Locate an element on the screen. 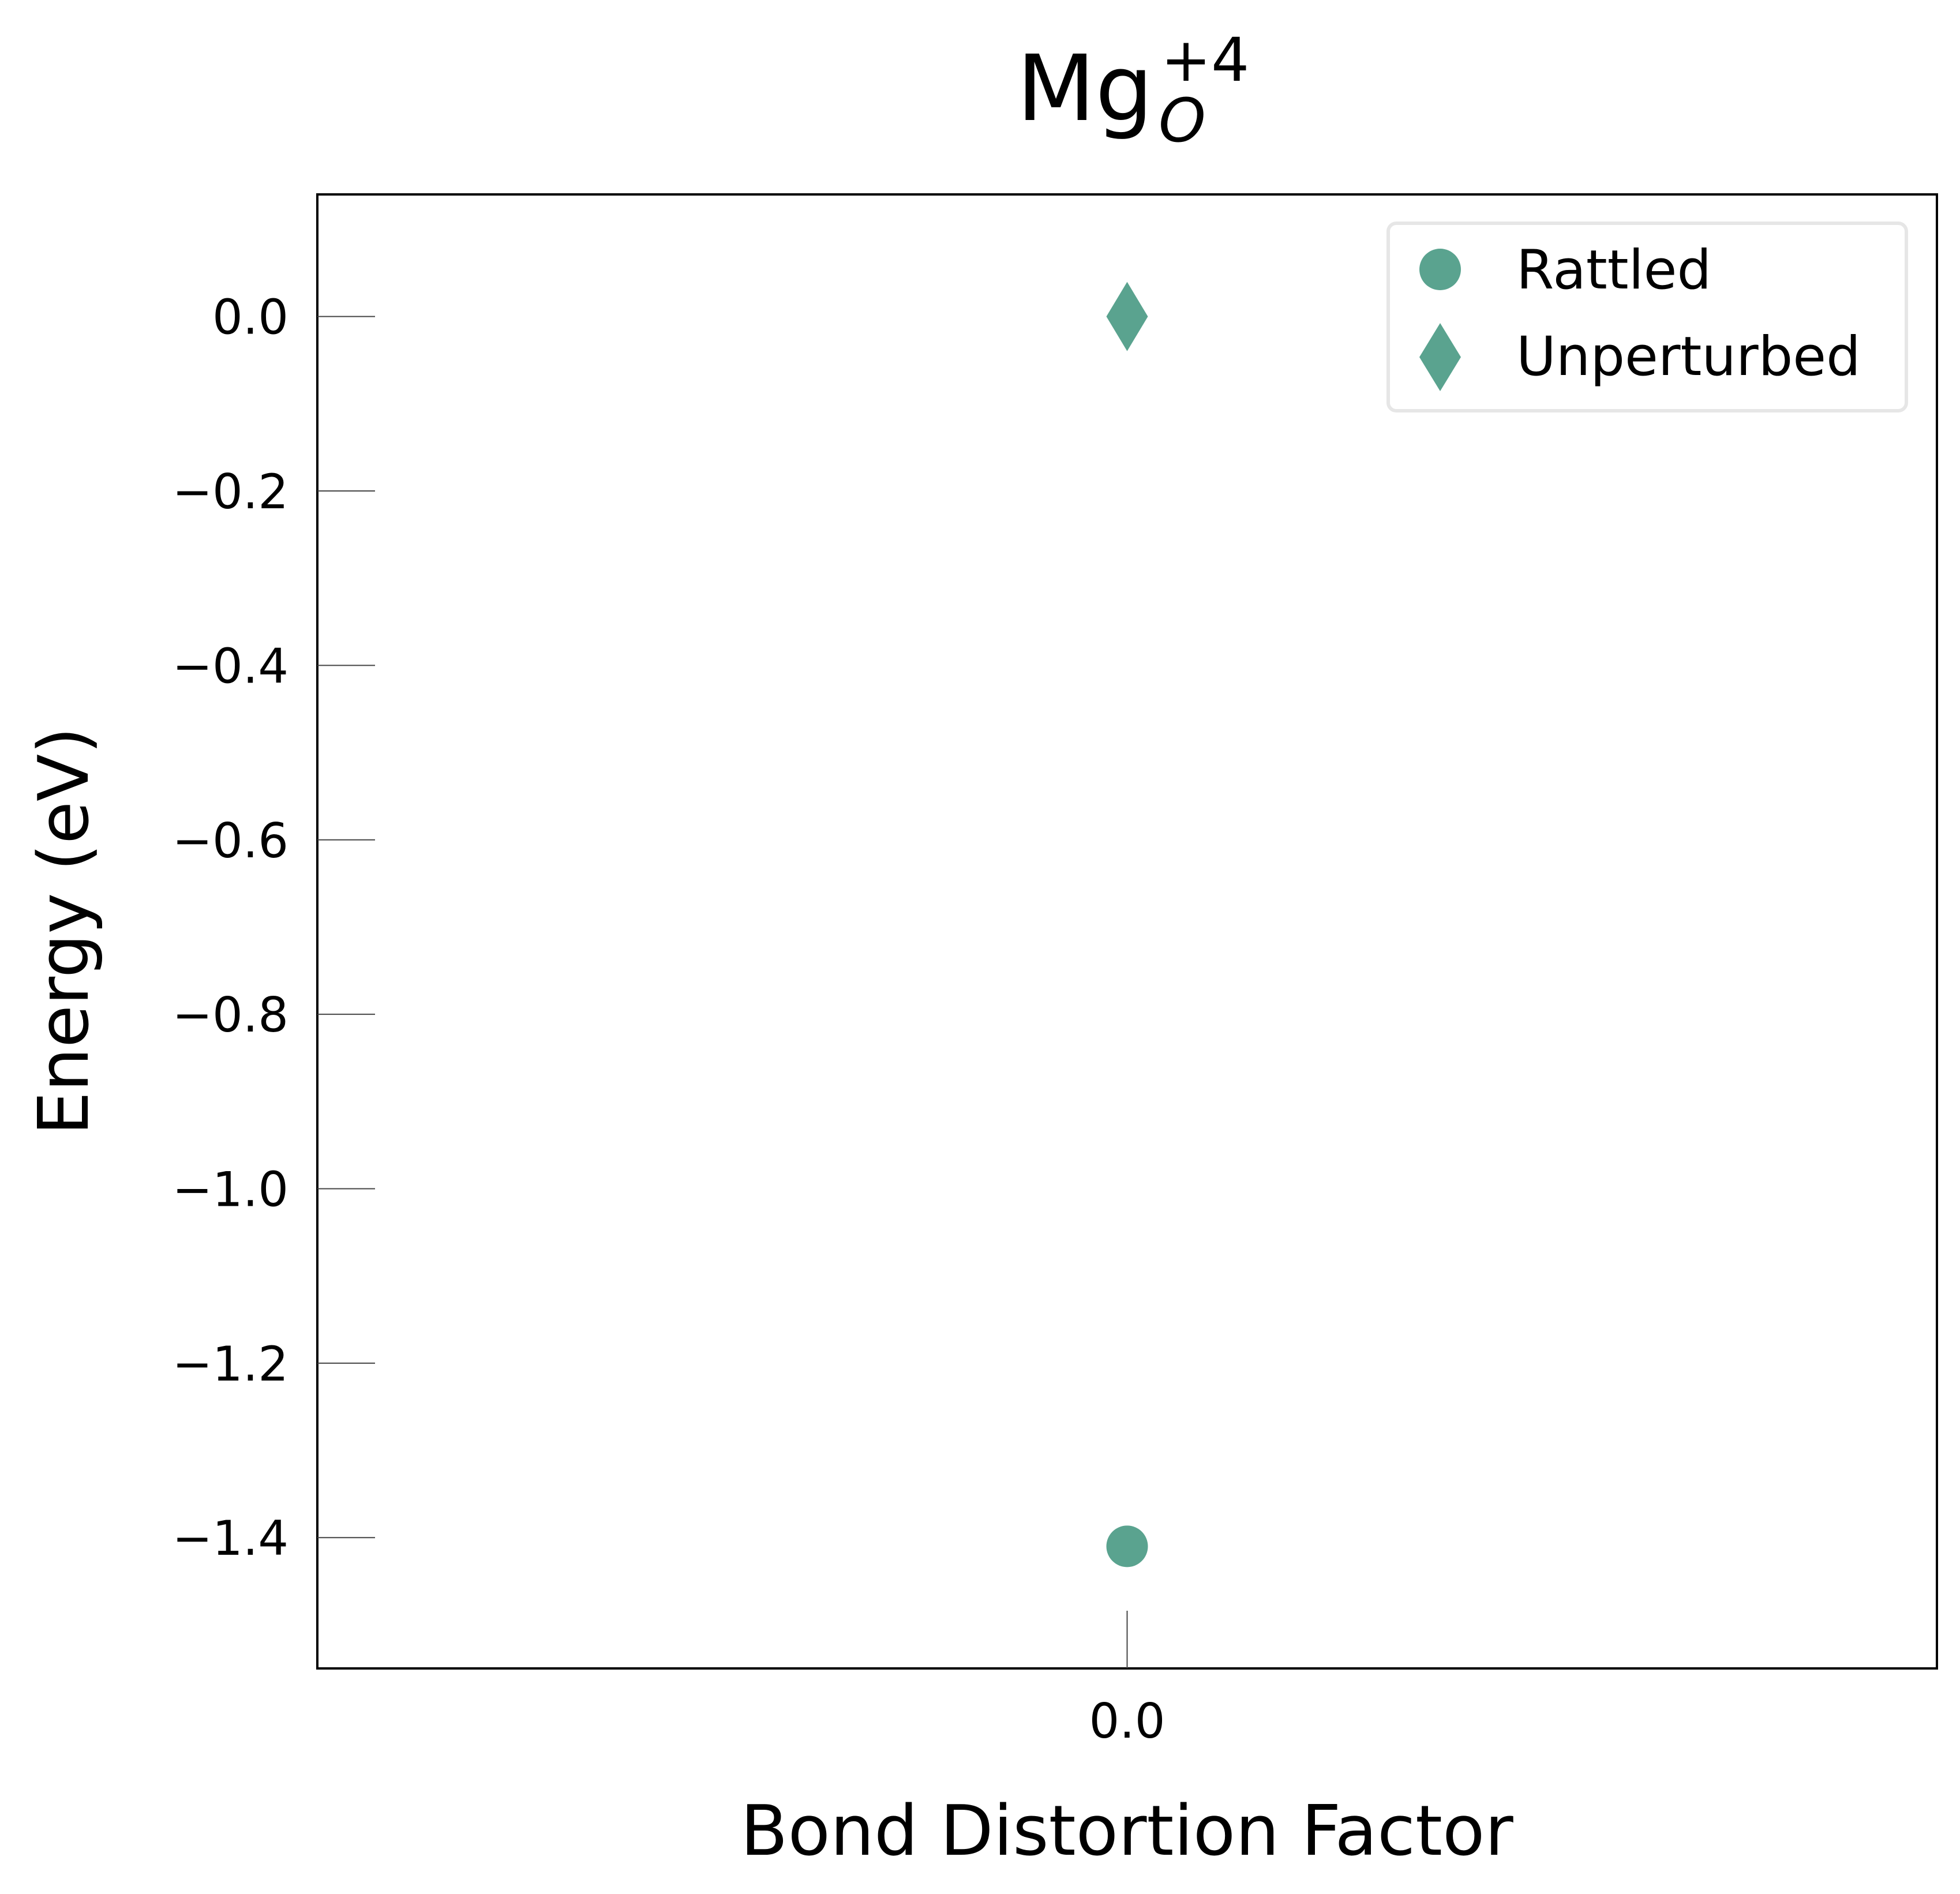 Image resolution: width=1960 pixels, height=1894 pixels. y-axis-label: Energy (eV) is located at coordinates (64, 931).